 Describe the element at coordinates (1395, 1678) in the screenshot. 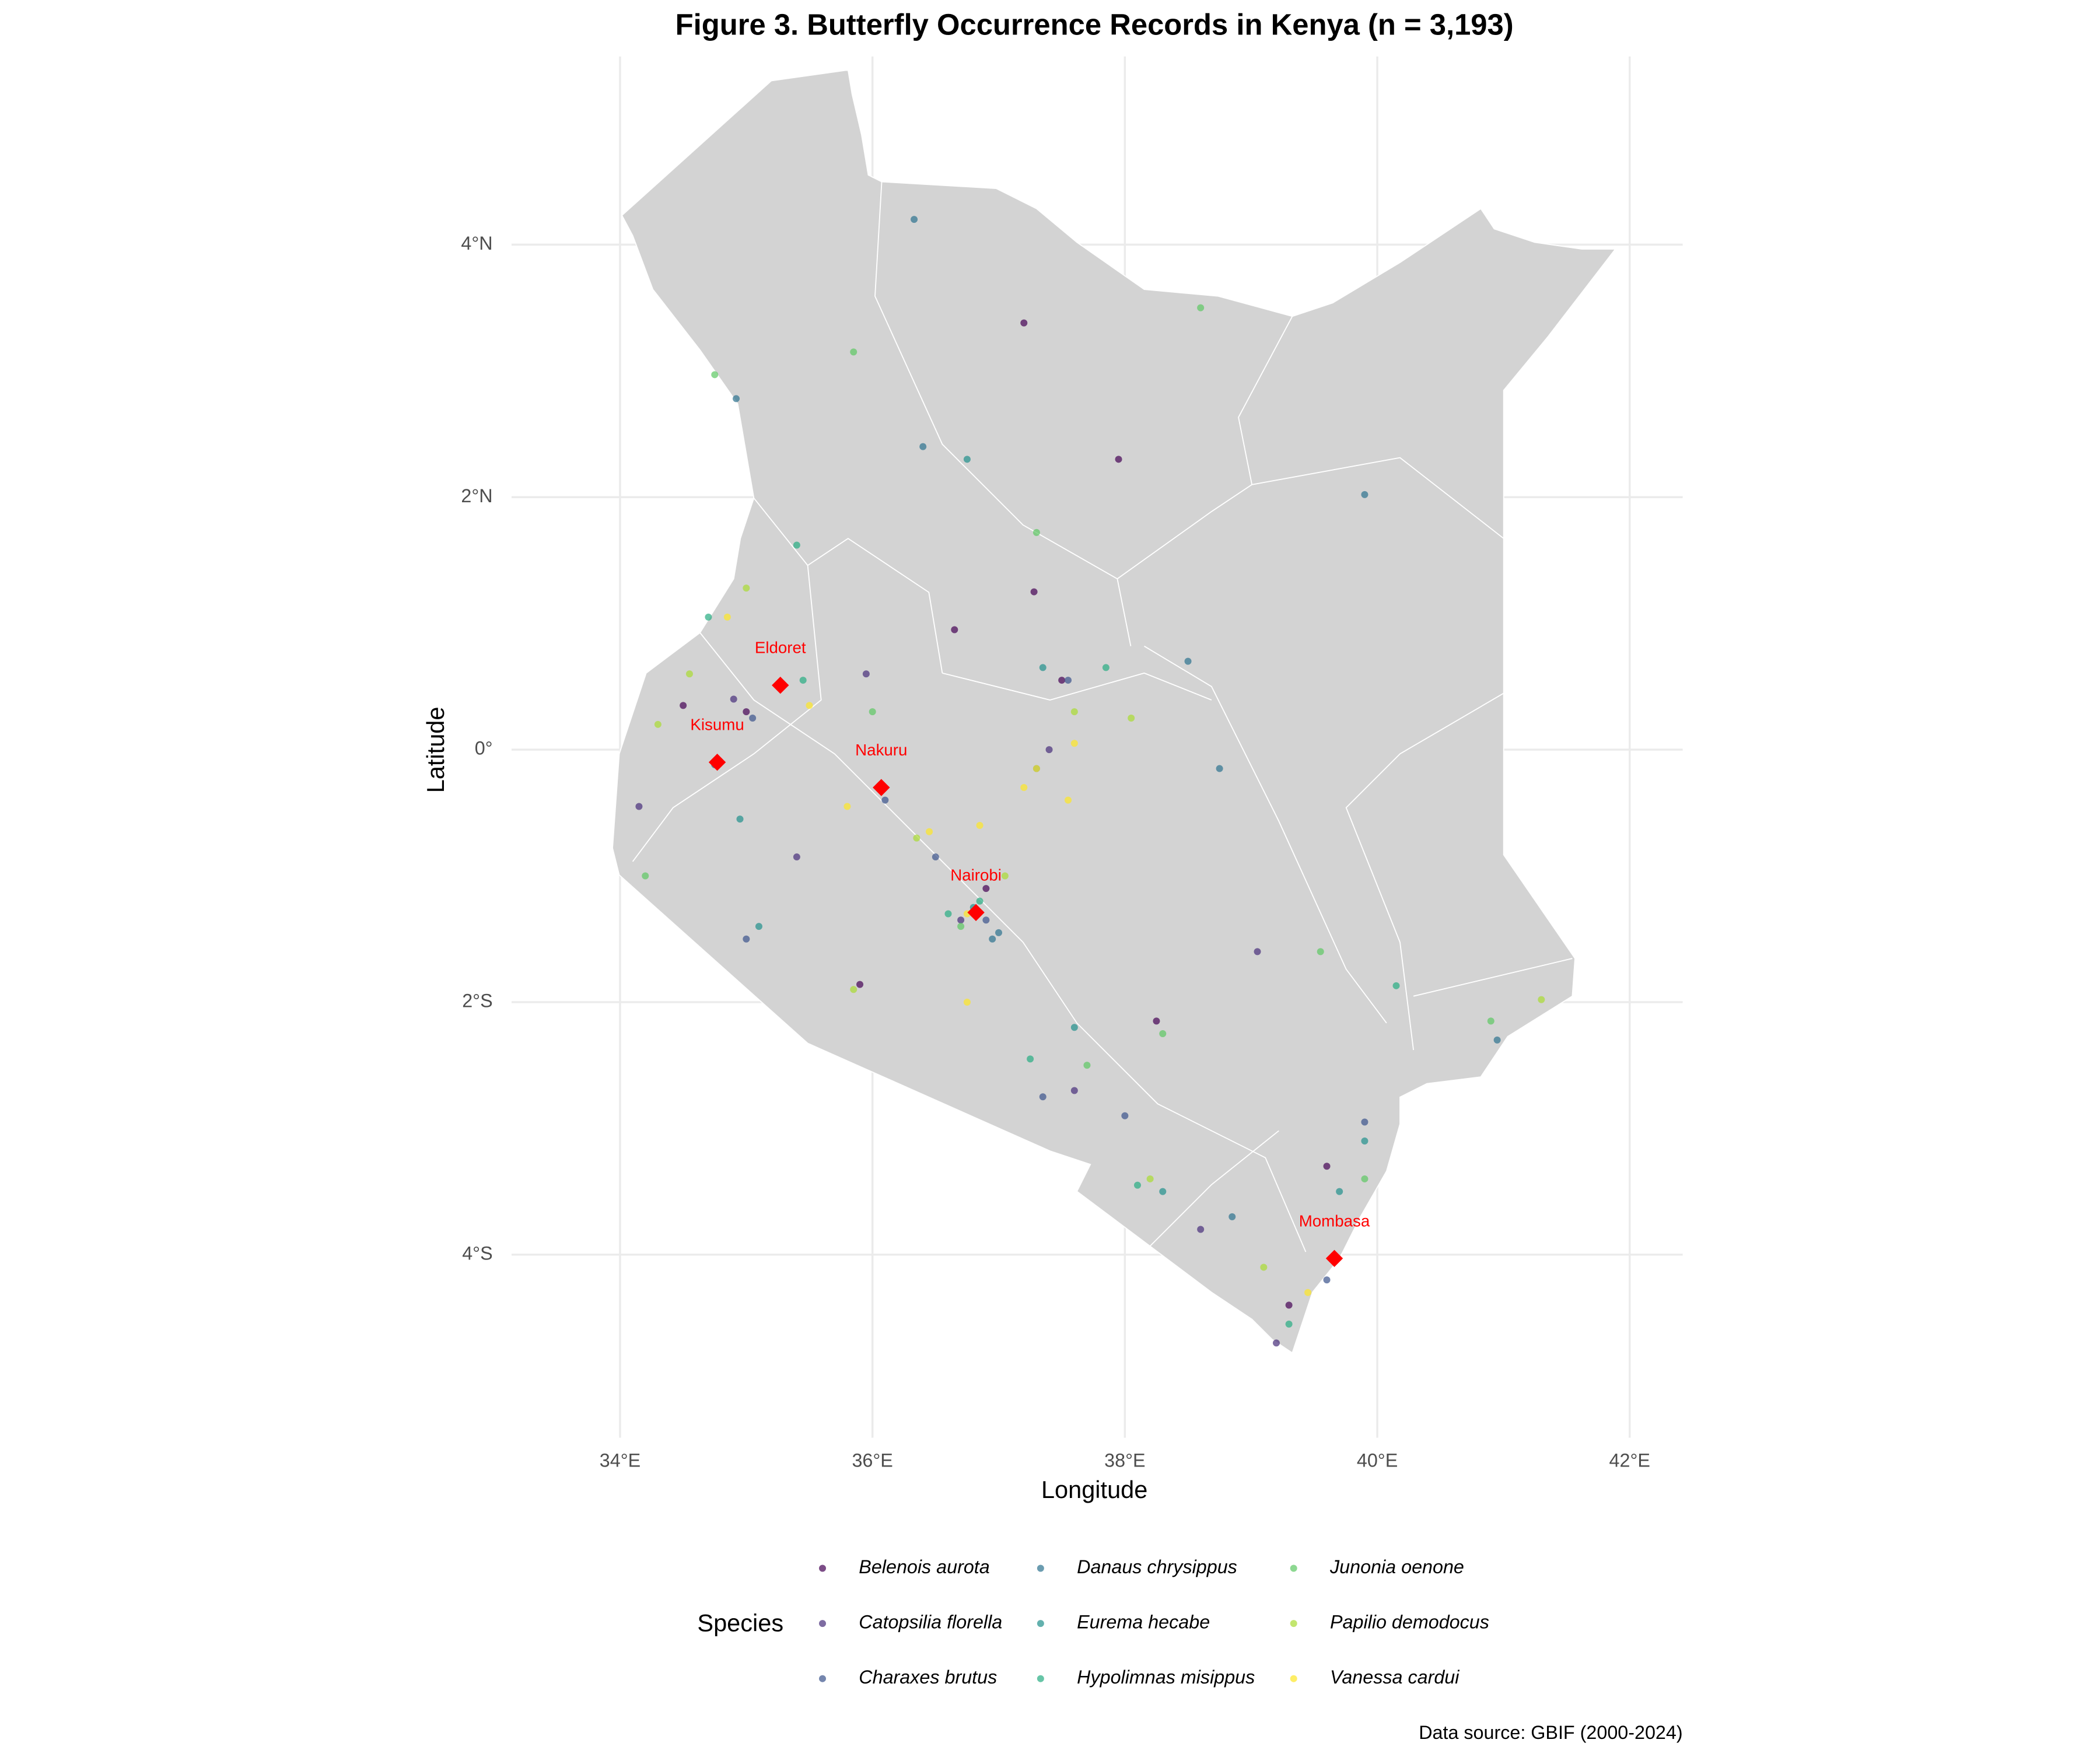

I see `legend-label: Vanessa cardui` at that location.